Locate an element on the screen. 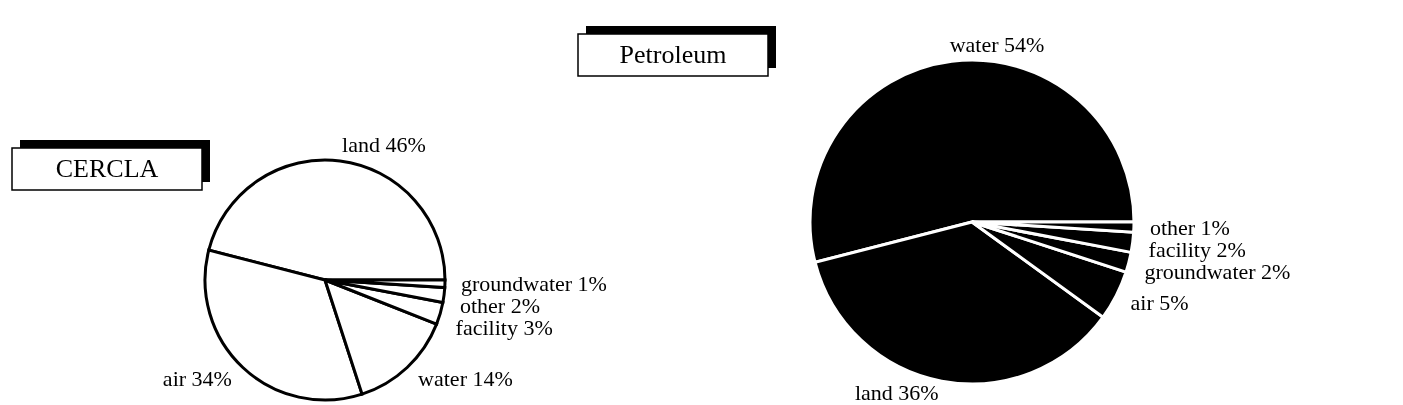 This screenshot has height=405, width=1403. slice-label: air 34% is located at coordinates (197, 379).